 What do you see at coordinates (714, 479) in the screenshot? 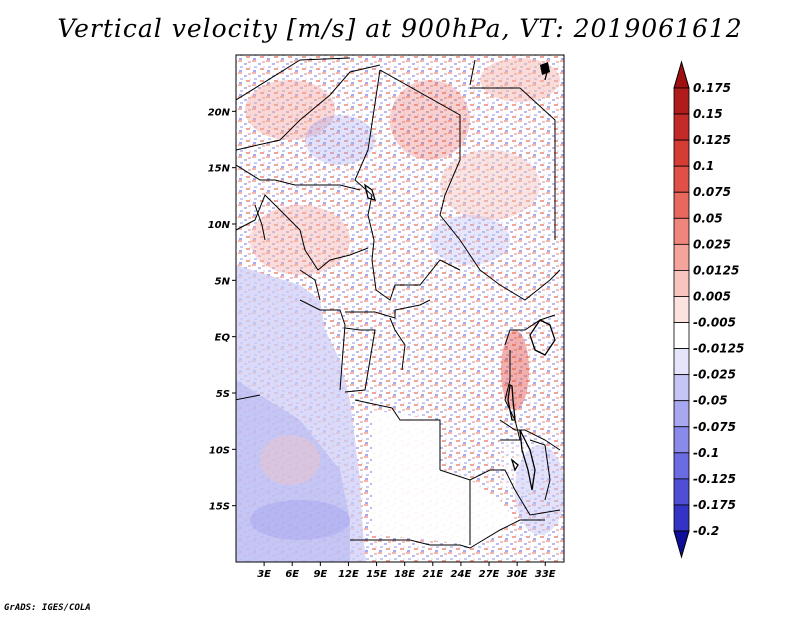
I see `colorbar-label: -0.125` at bounding box center [714, 479].